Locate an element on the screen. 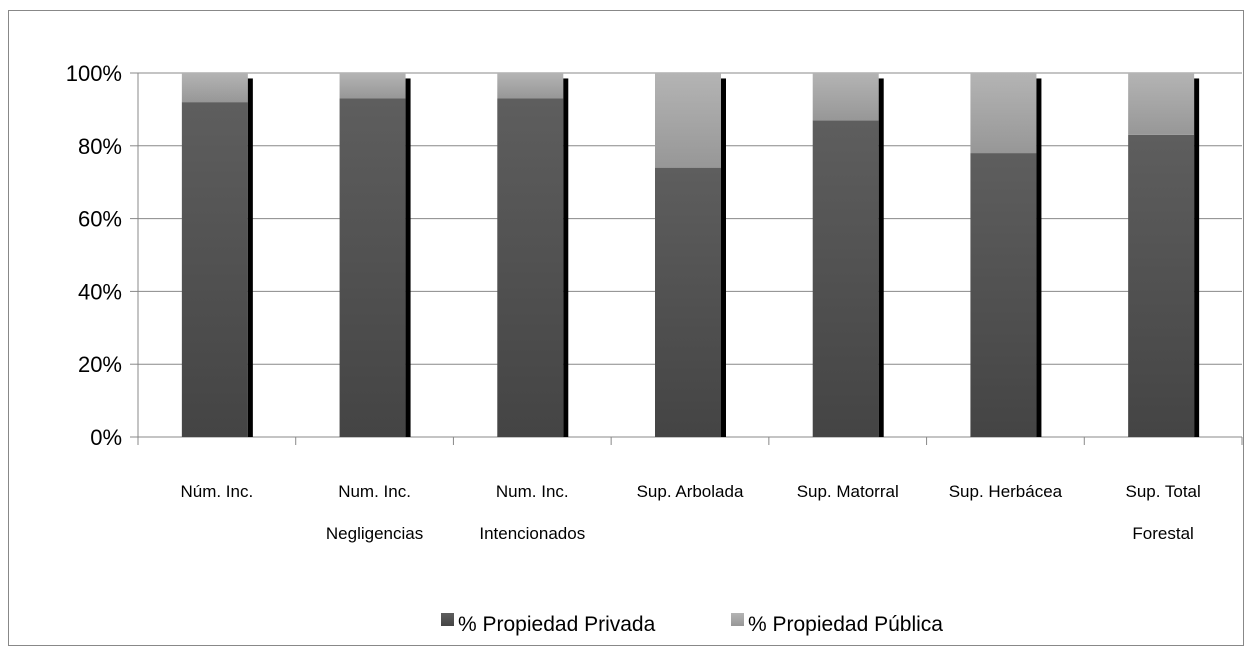 The height and width of the screenshot is (648, 1247). x-category-label: Sup. Matorral is located at coordinates (848, 491).